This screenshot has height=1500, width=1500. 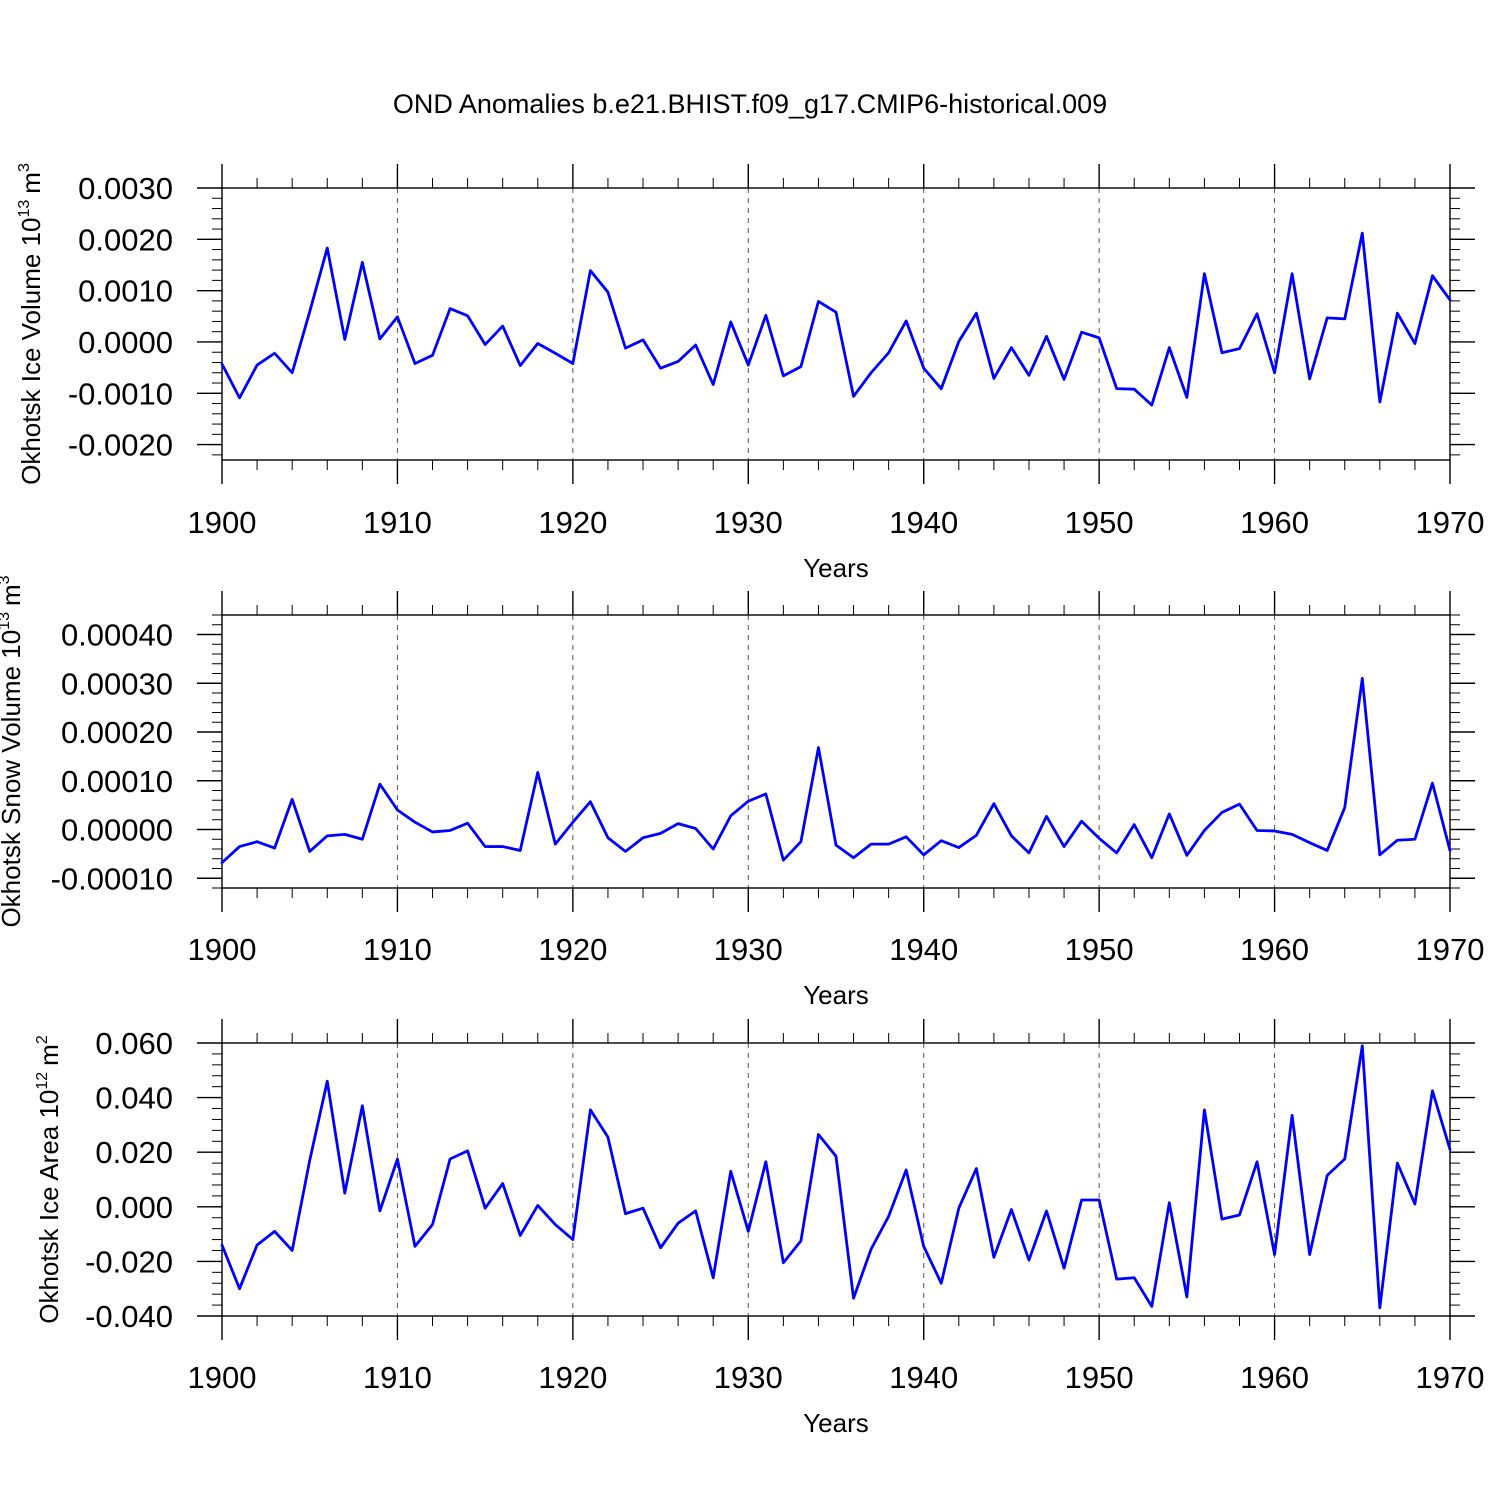 I want to click on y-tick-label: 0.040, so click(x=134, y=1098).